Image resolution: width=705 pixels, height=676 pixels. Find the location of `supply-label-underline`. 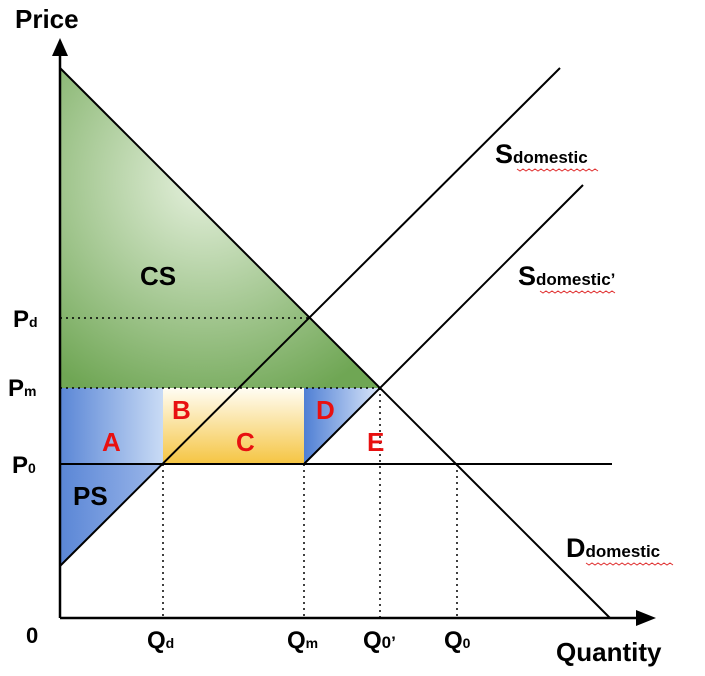

supply-label-underline is located at coordinates (557, 170).